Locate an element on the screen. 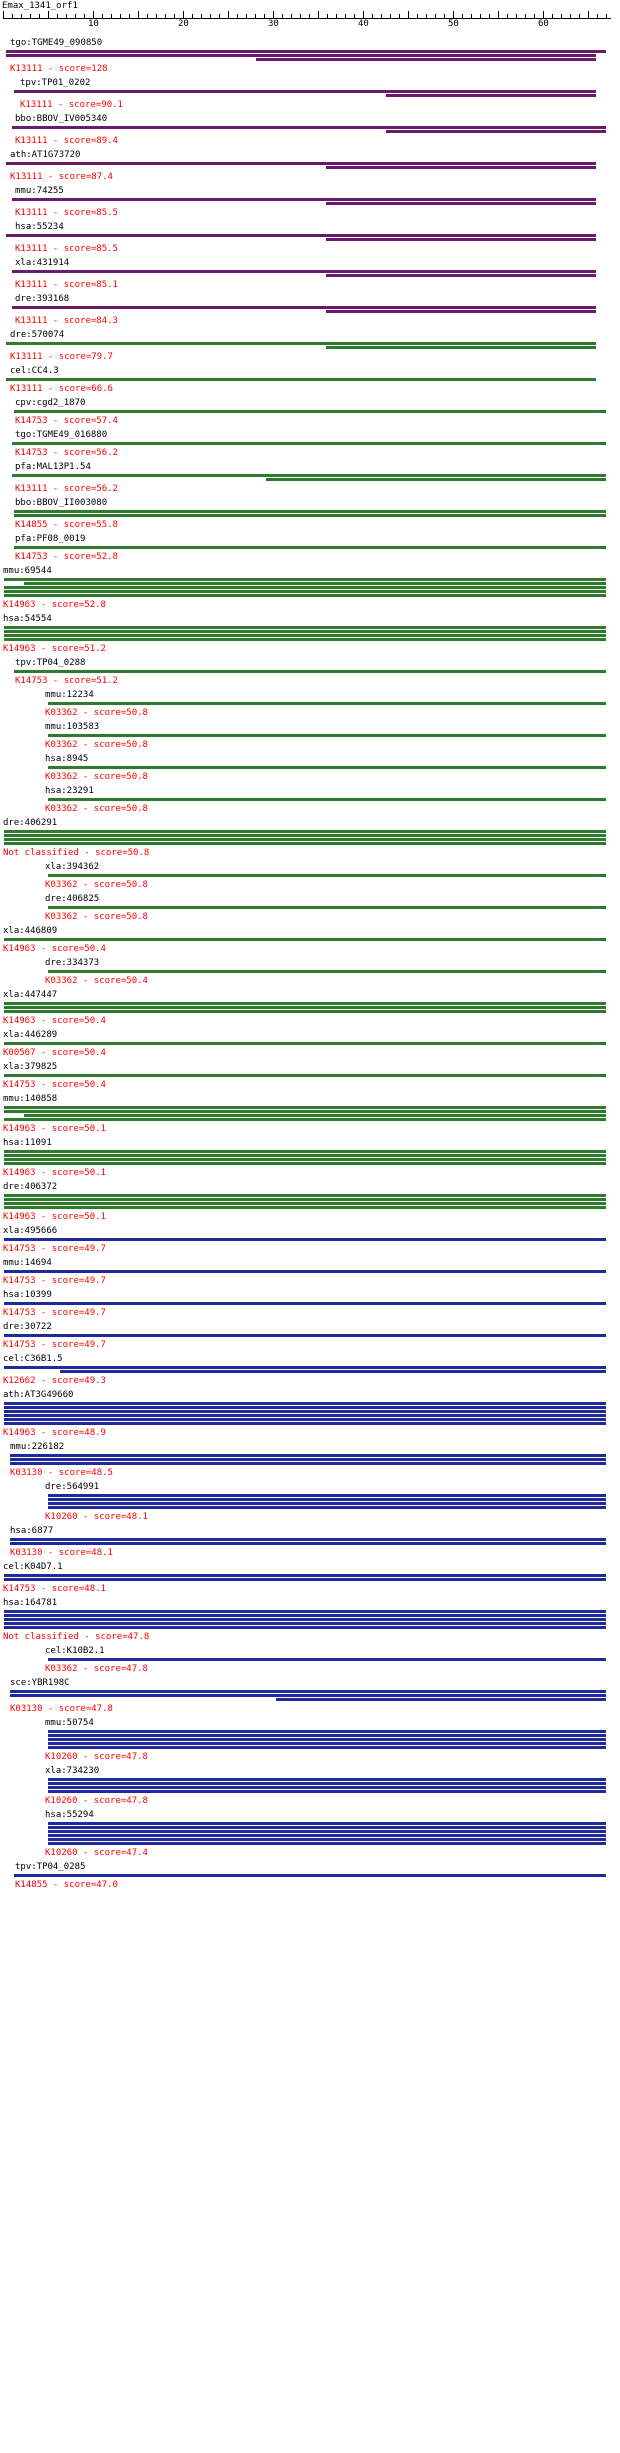 This screenshot has width=620, height=2453. hit-gene-id: cel:C36B1.5 is located at coordinates (33, 1359).